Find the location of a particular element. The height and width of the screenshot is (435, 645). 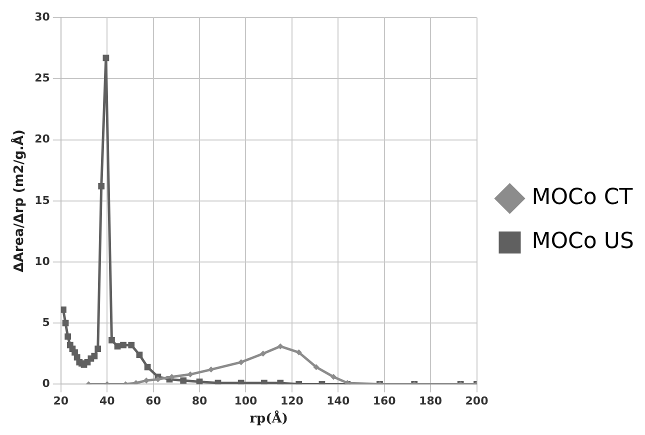

legend-label: MOCo US is located at coordinates (583, 241).